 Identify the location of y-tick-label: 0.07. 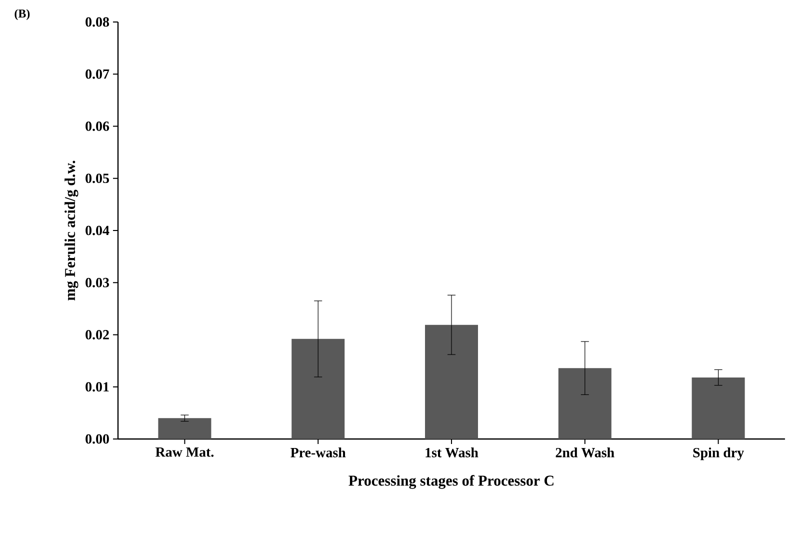
(98, 74).